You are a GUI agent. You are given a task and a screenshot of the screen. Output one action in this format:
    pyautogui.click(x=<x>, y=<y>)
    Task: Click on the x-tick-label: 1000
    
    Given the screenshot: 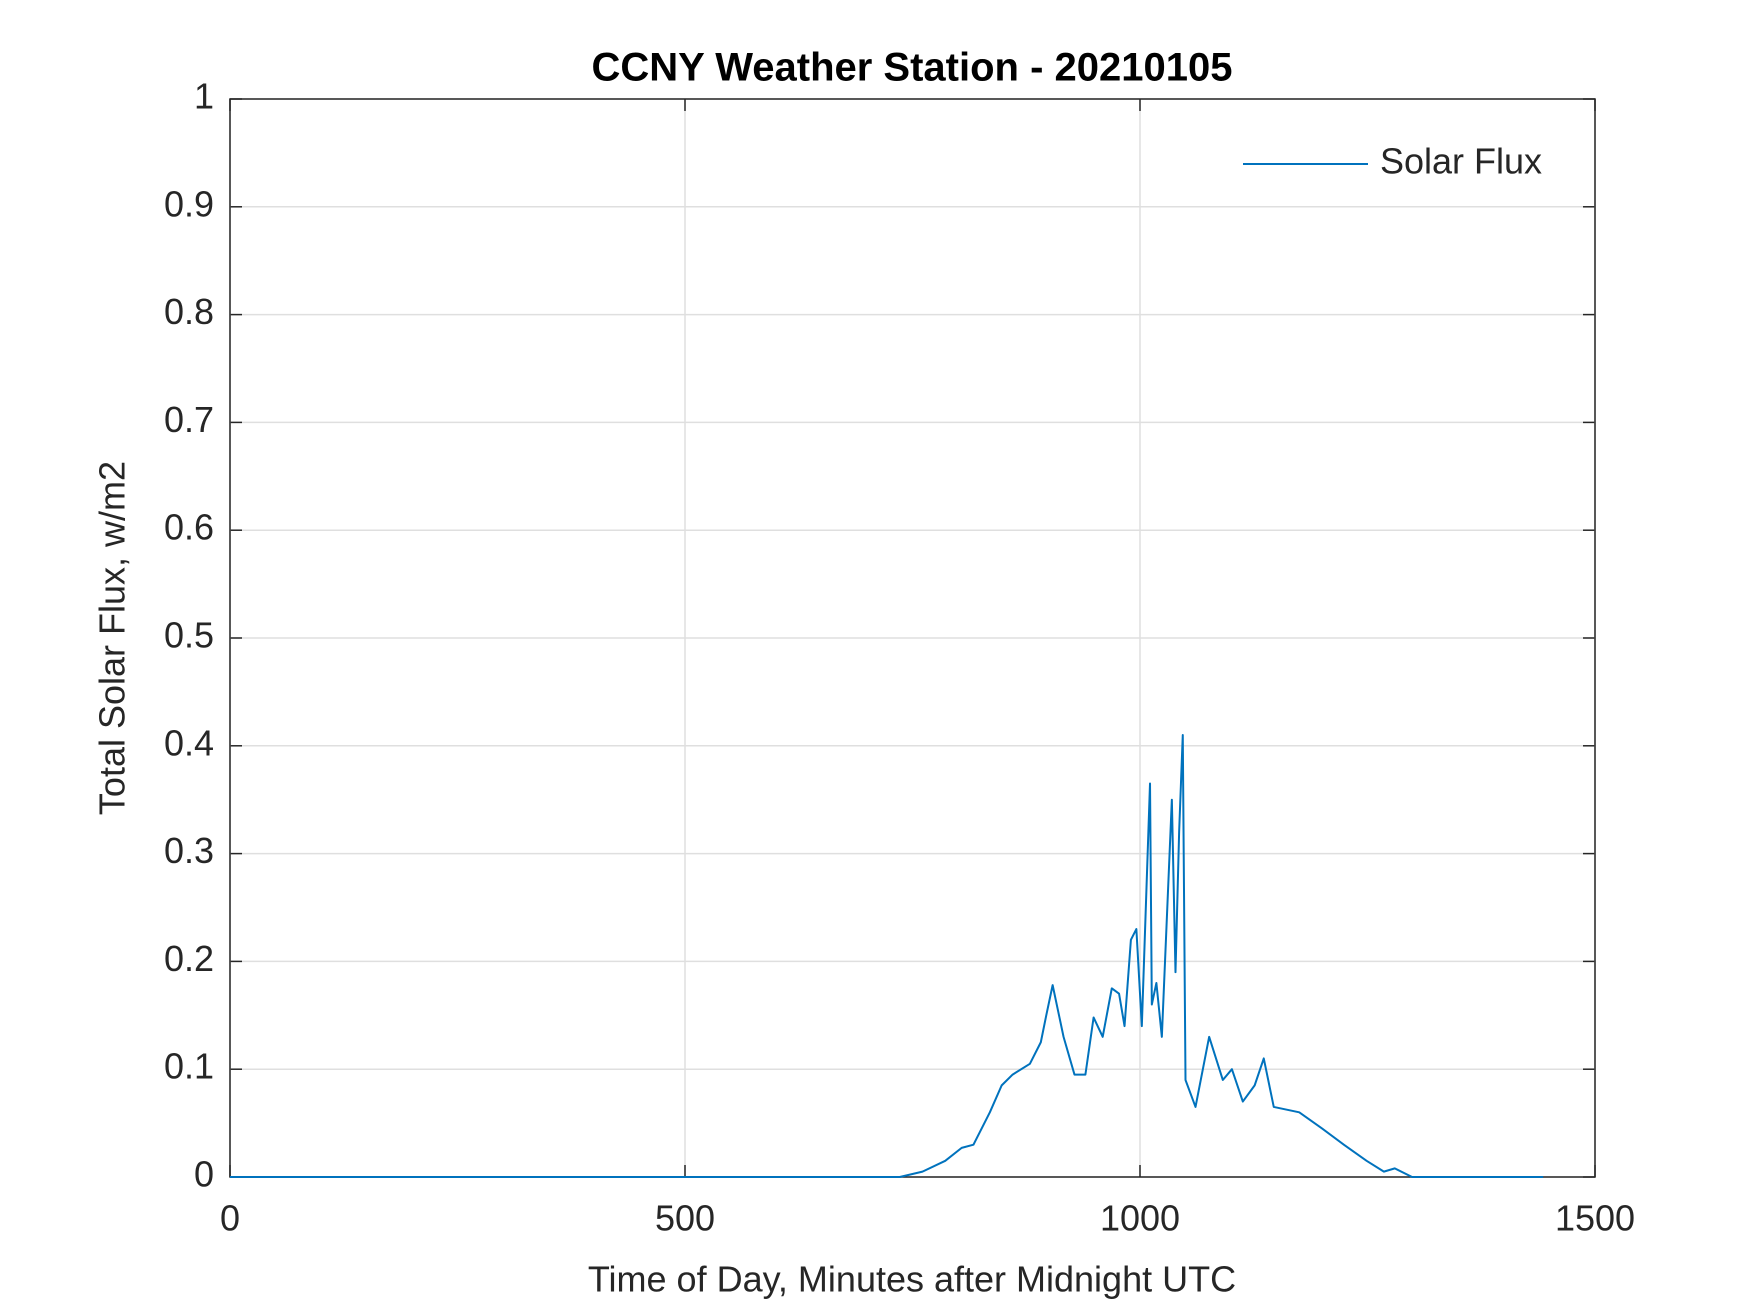 What is the action you would take?
    pyautogui.click(x=1140, y=1218)
    